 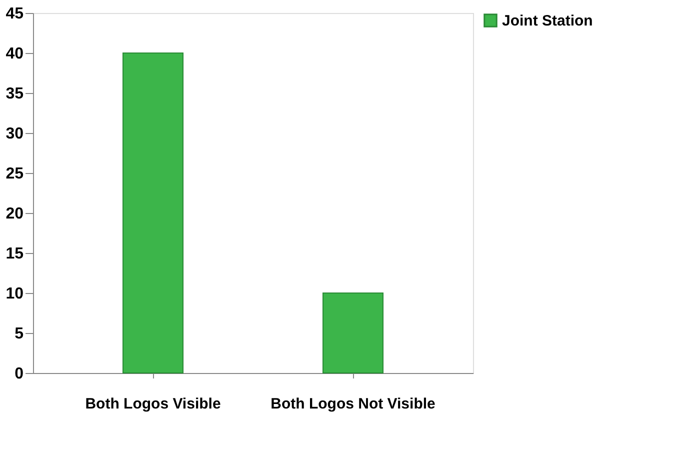 I want to click on y-tick-label: 30, so click(x=15, y=134).